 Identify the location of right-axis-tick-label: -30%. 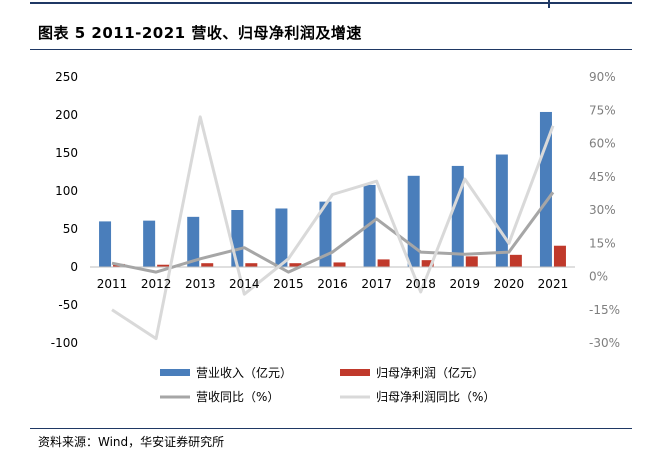
(604, 343).